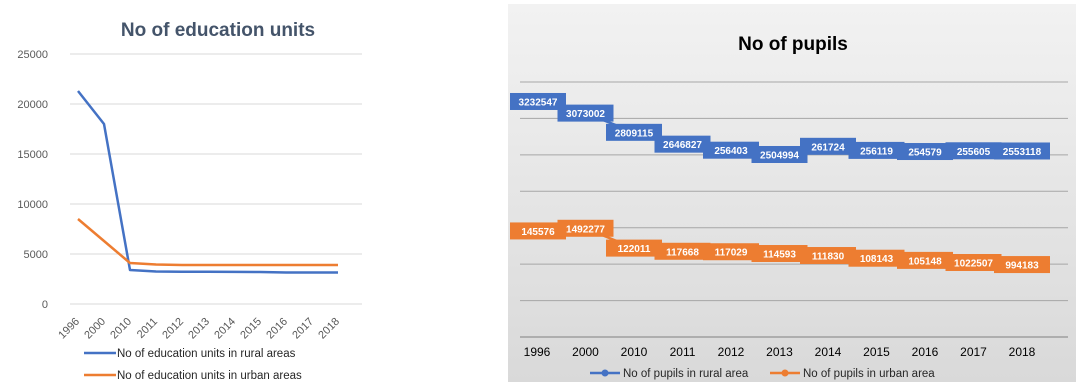 The image size is (1078, 383). I want to click on data-label: 122011, so click(634, 249).